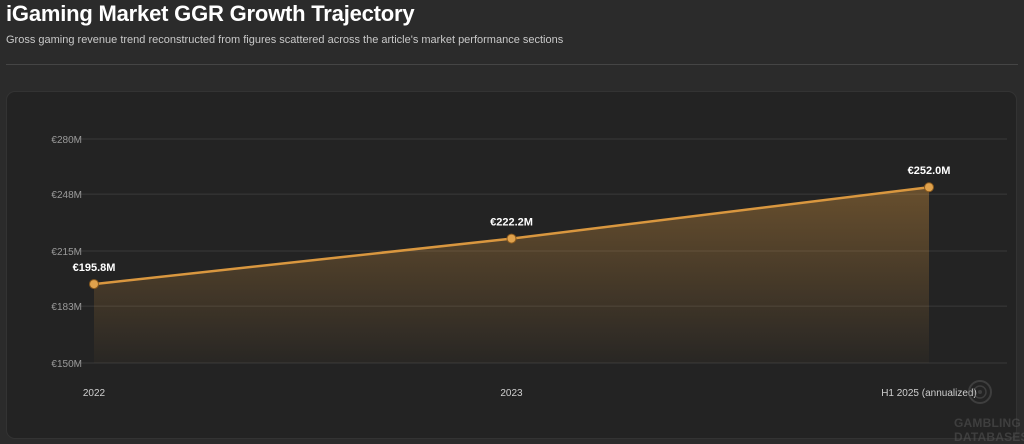 The height and width of the screenshot is (444, 1024). I want to click on x-axis-ticks: 2022 2023 H1 2025 (annualized), so click(530, 393).